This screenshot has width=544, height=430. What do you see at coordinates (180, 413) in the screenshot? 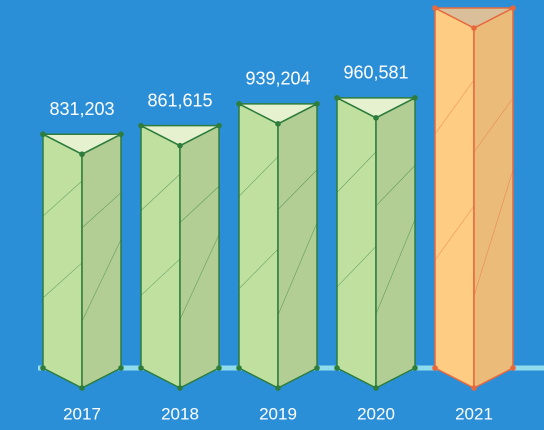
I see `x-tick-label: 2018` at bounding box center [180, 413].